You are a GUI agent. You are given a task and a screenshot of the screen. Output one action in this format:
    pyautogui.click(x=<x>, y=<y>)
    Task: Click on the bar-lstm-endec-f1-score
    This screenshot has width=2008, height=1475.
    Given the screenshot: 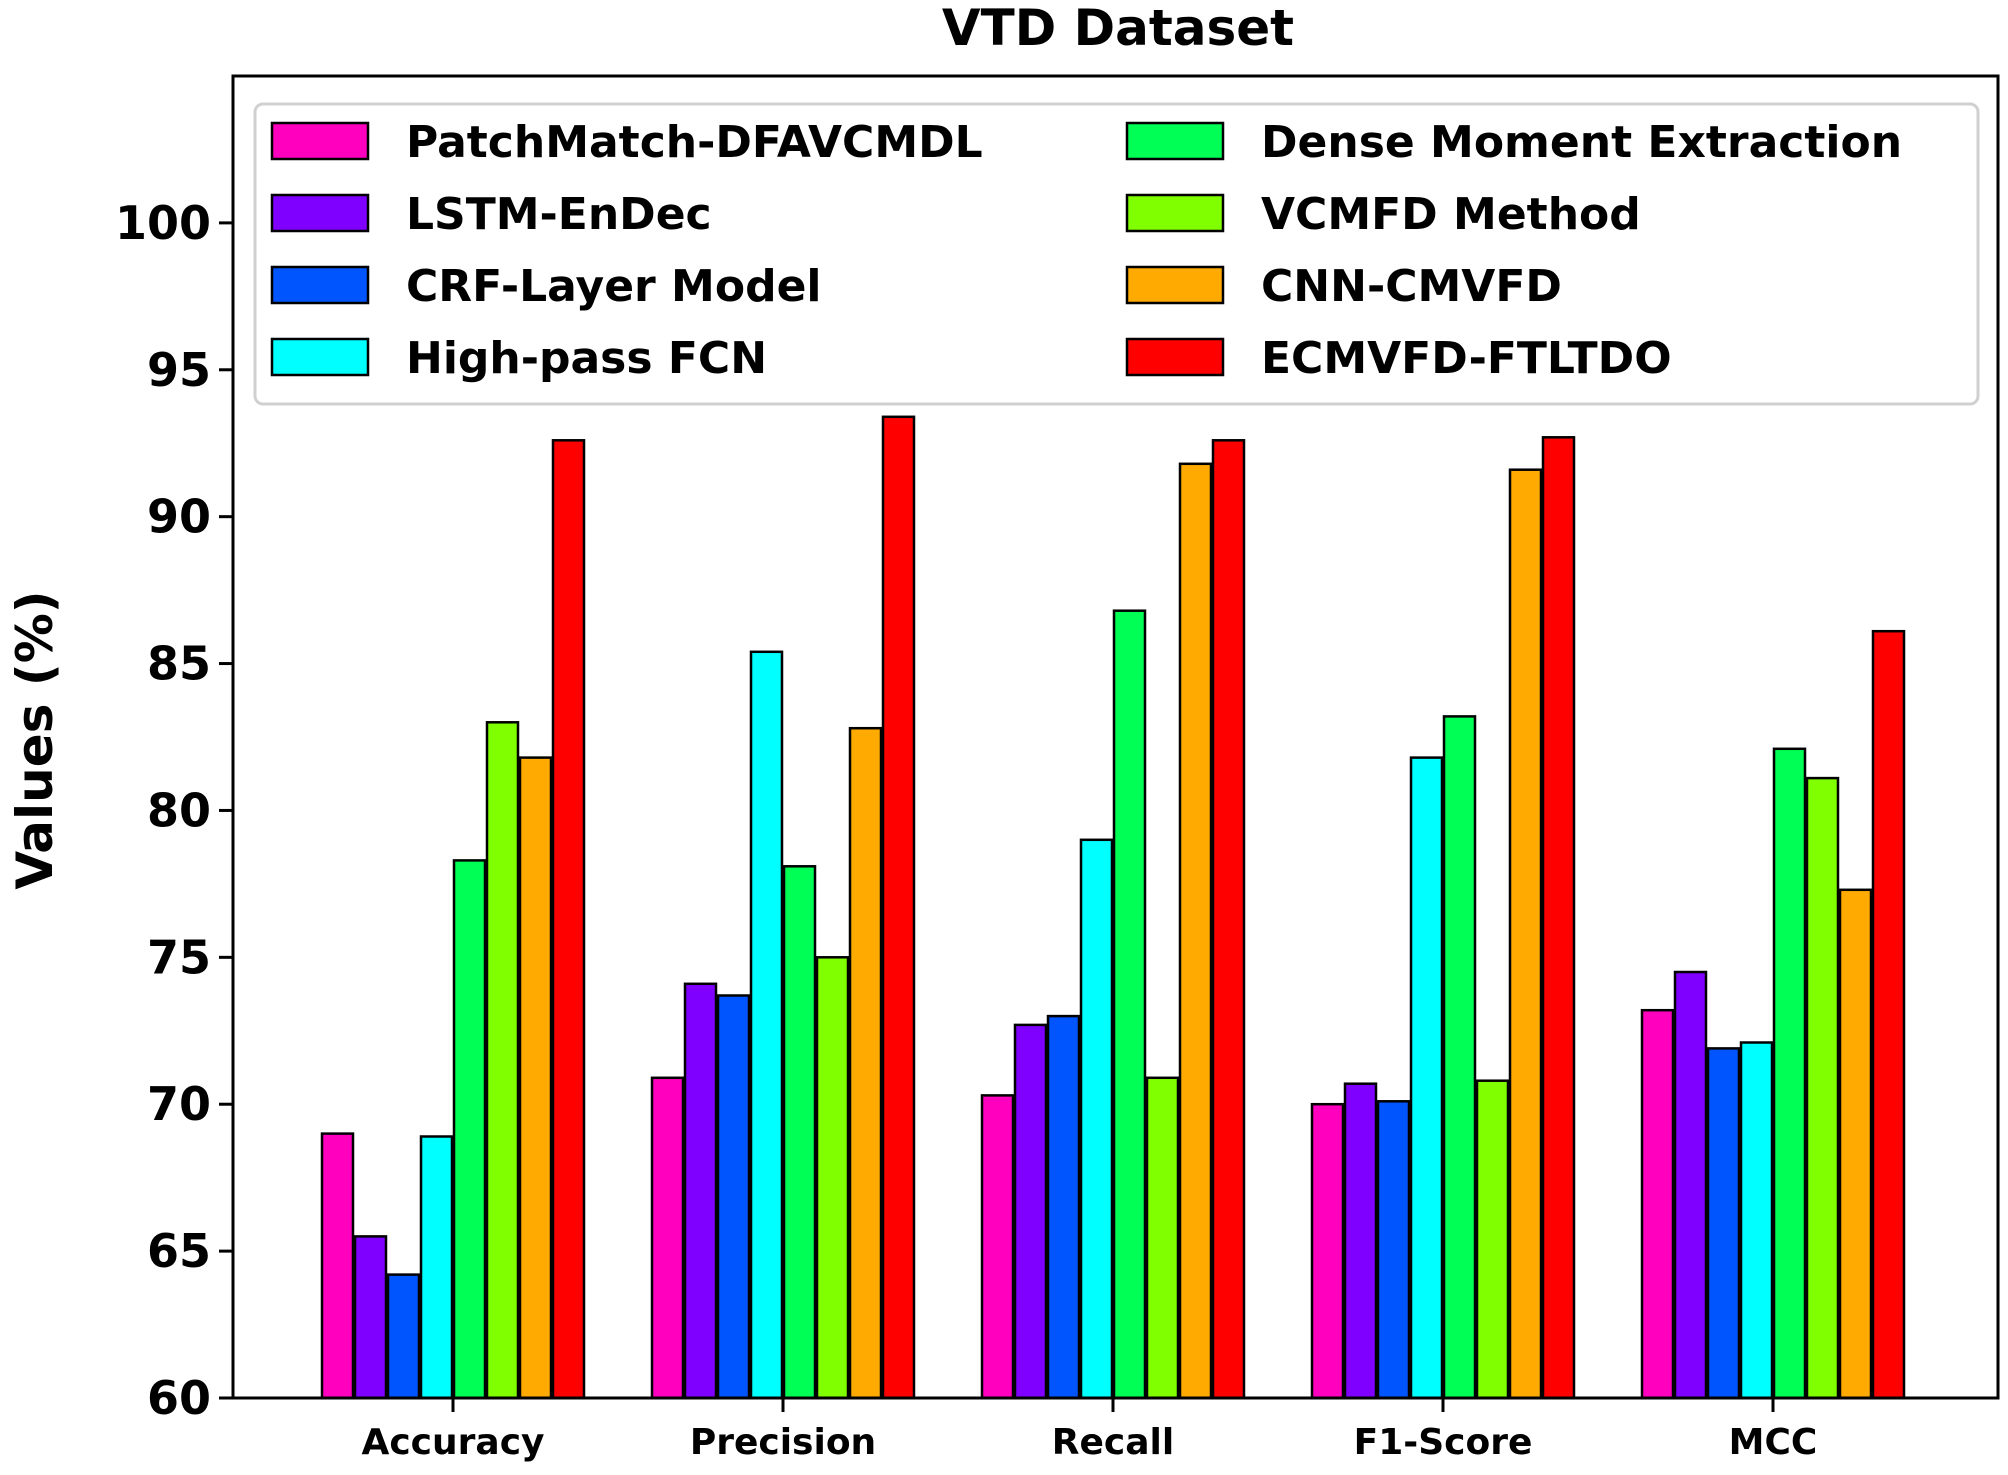 What is the action you would take?
    pyautogui.click(x=1360, y=1241)
    